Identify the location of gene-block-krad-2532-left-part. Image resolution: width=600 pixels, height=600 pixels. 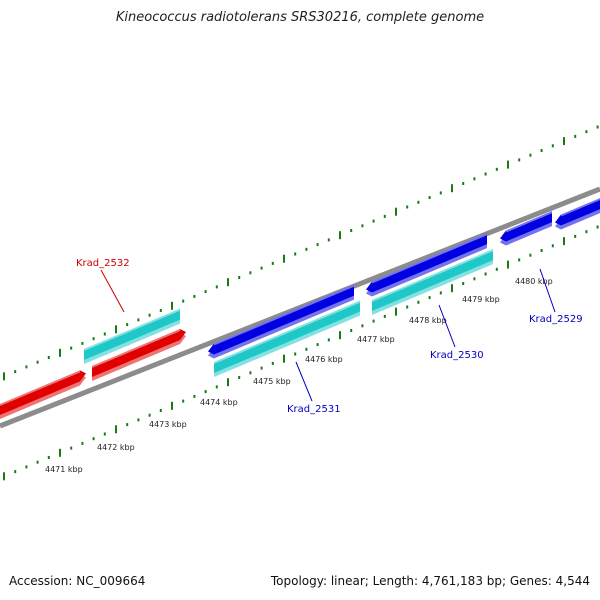
(43, 394).